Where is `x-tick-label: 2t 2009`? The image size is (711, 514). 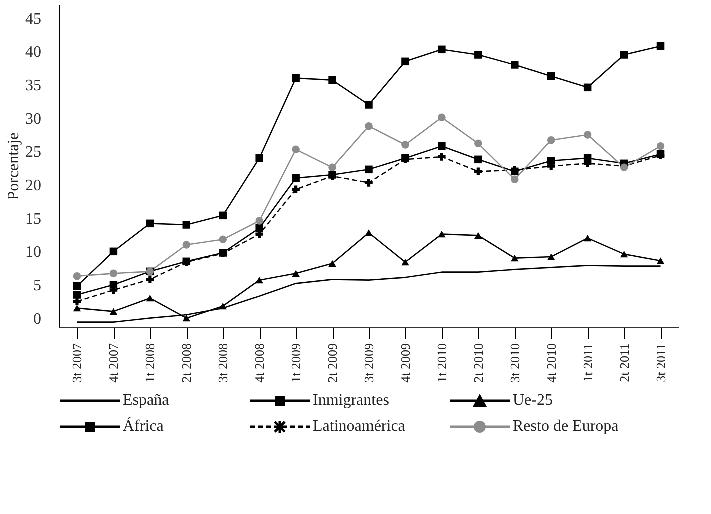 x-tick-label: 2t 2009 is located at coordinates (332, 363).